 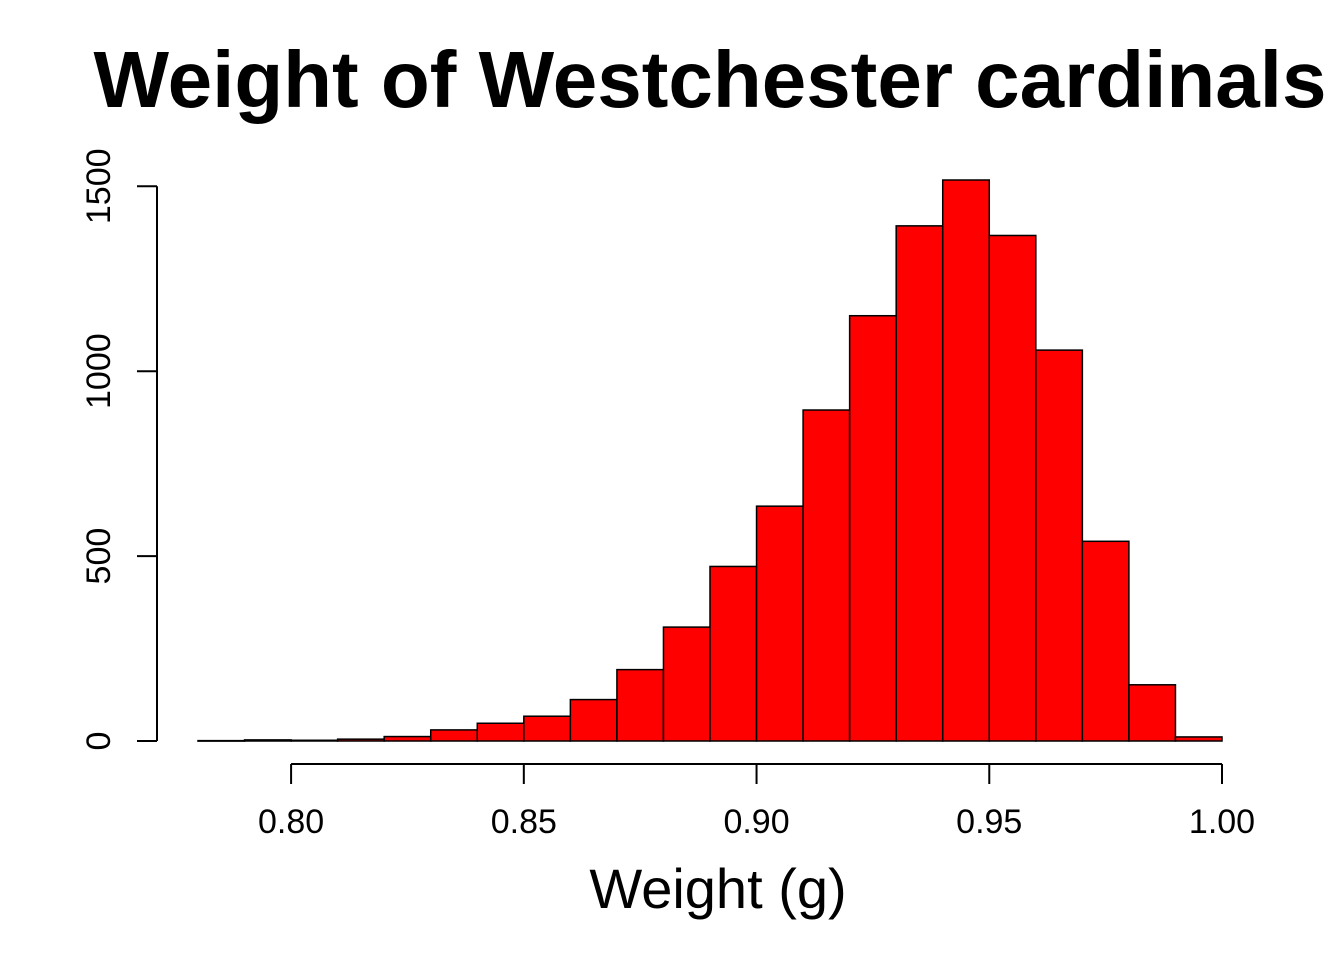 I want to click on x-tick-label: 0.85, so click(x=524, y=822).